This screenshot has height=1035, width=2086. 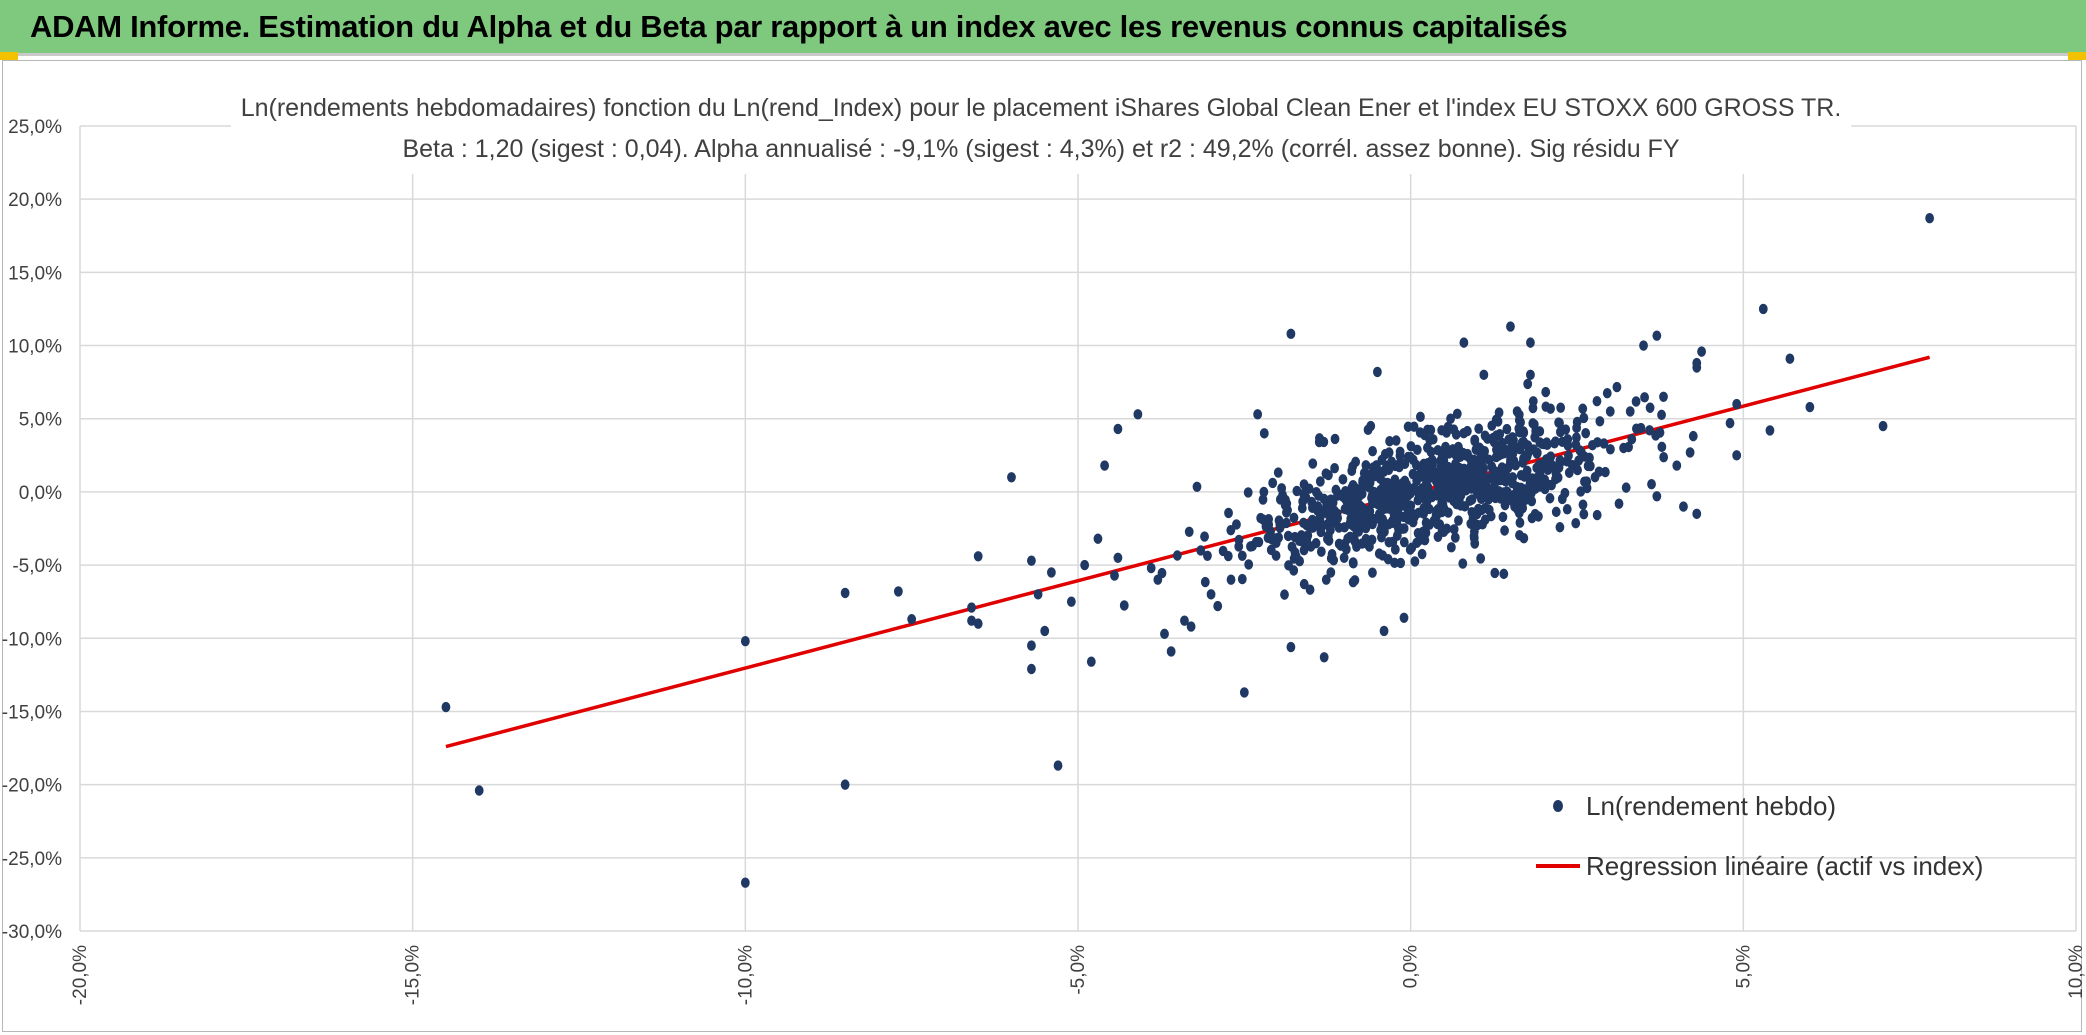 What do you see at coordinates (1743, 966) in the screenshot?
I see `x-tick-label: 5,0%` at bounding box center [1743, 966].